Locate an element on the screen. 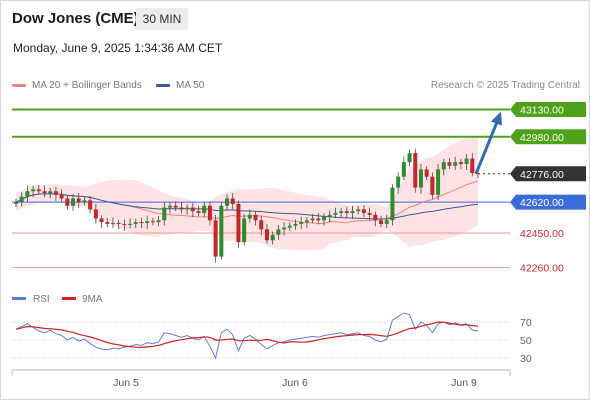 The width and height of the screenshot is (590, 400). level-tag-42980.00 is located at coordinates (548, 137).